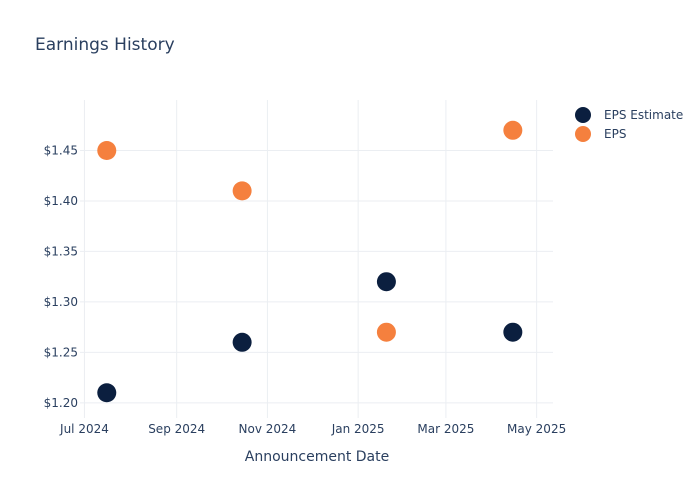 The height and width of the screenshot is (504, 700). What do you see at coordinates (61, 352) in the screenshot?
I see `y-tick-label: $1.25` at bounding box center [61, 352].